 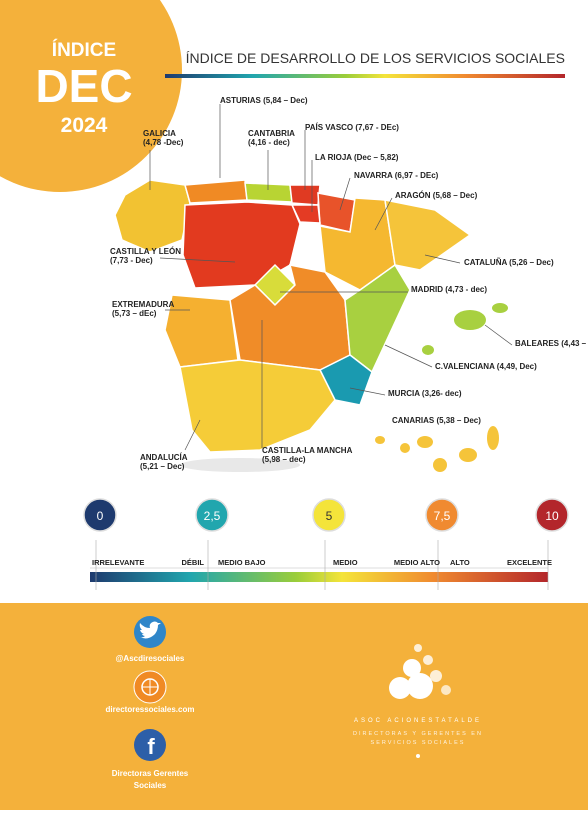 I want to click on ibiza, so click(x=428, y=350).